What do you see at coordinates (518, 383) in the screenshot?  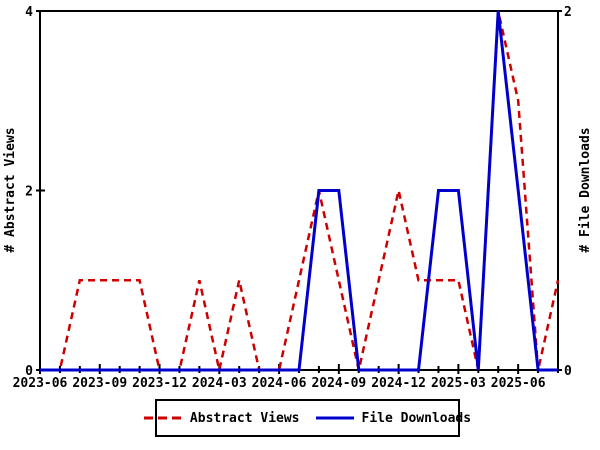 I see `x-tick-label: 2025-06` at bounding box center [518, 383].